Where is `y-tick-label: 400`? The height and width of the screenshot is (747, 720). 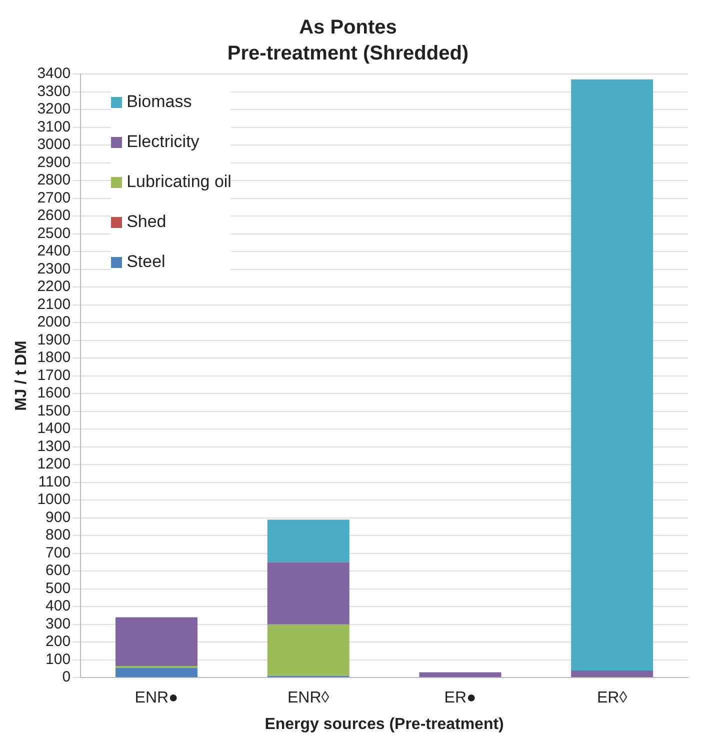
y-tick-label: 400 is located at coordinates (58, 606).